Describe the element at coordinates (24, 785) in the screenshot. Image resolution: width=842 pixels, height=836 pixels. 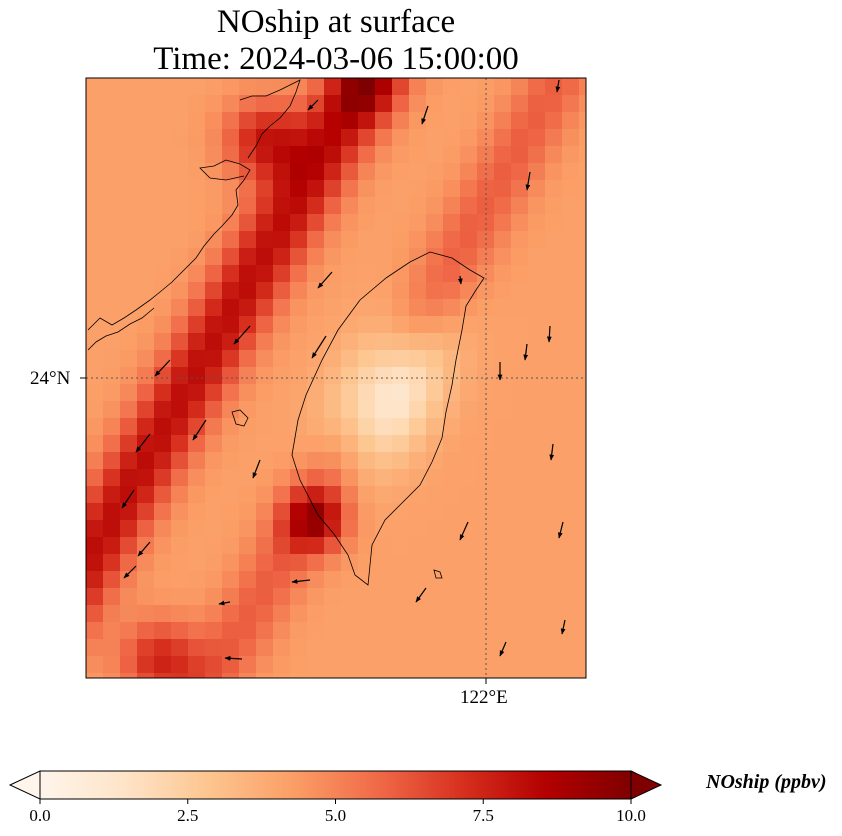
I see `colorbar-extend-min-icon` at that location.